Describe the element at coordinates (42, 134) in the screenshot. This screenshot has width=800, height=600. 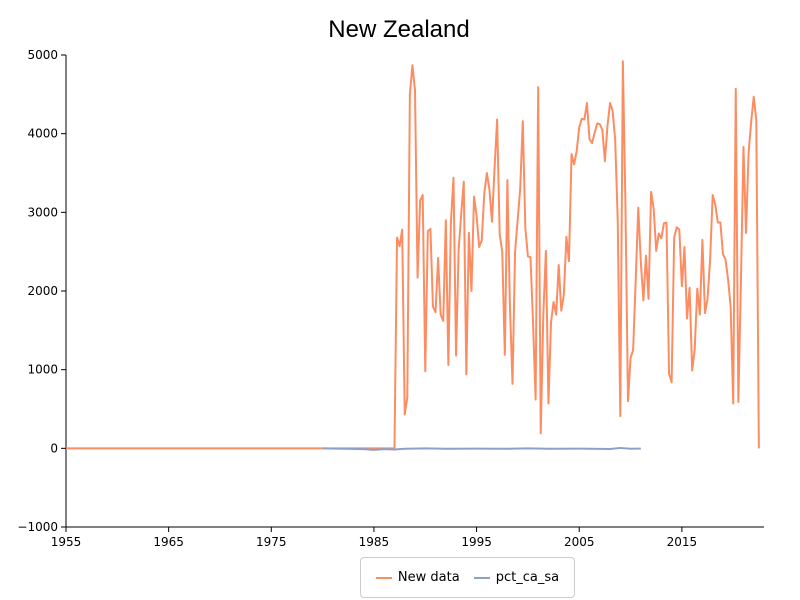
I see `y-tick-label: 4000` at that location.